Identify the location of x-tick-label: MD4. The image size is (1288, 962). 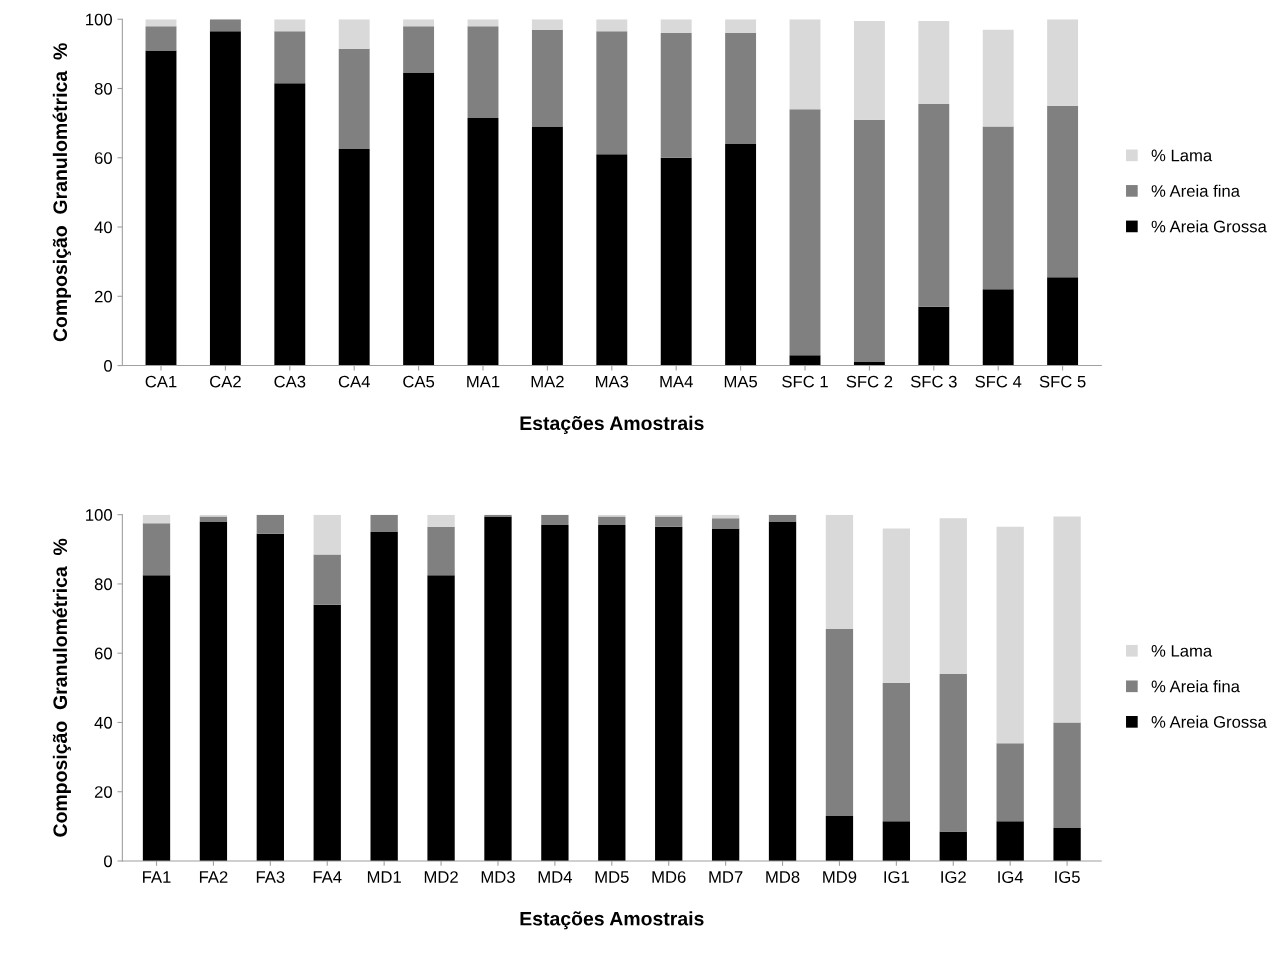
(555, 877).